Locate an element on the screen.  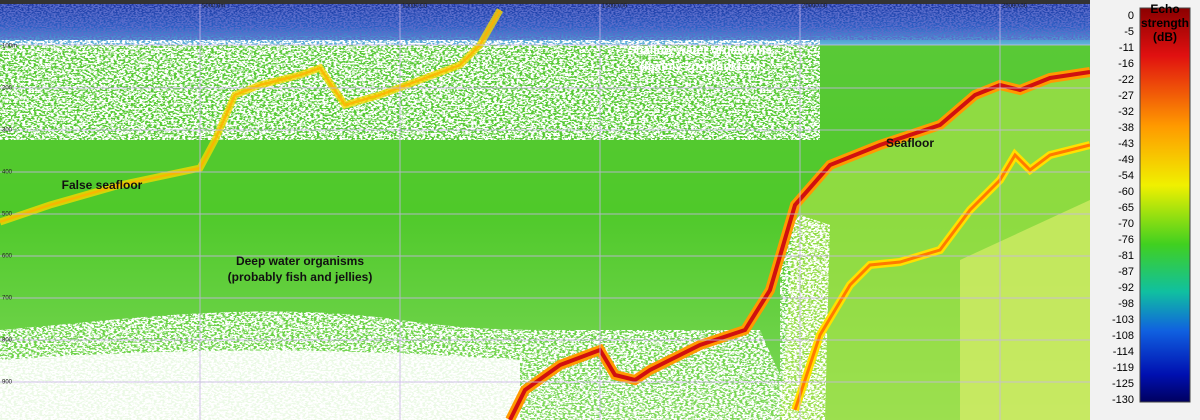
colorbar-tick-label: -27 is located at coordinates (1126, 96).